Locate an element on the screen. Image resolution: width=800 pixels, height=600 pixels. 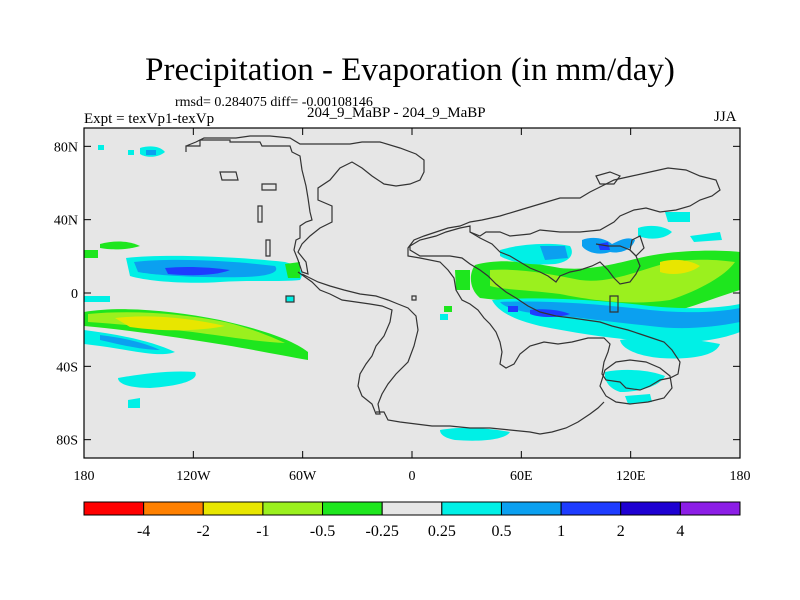
field-north-pacific-cyan is located at coordinates (677, 217).